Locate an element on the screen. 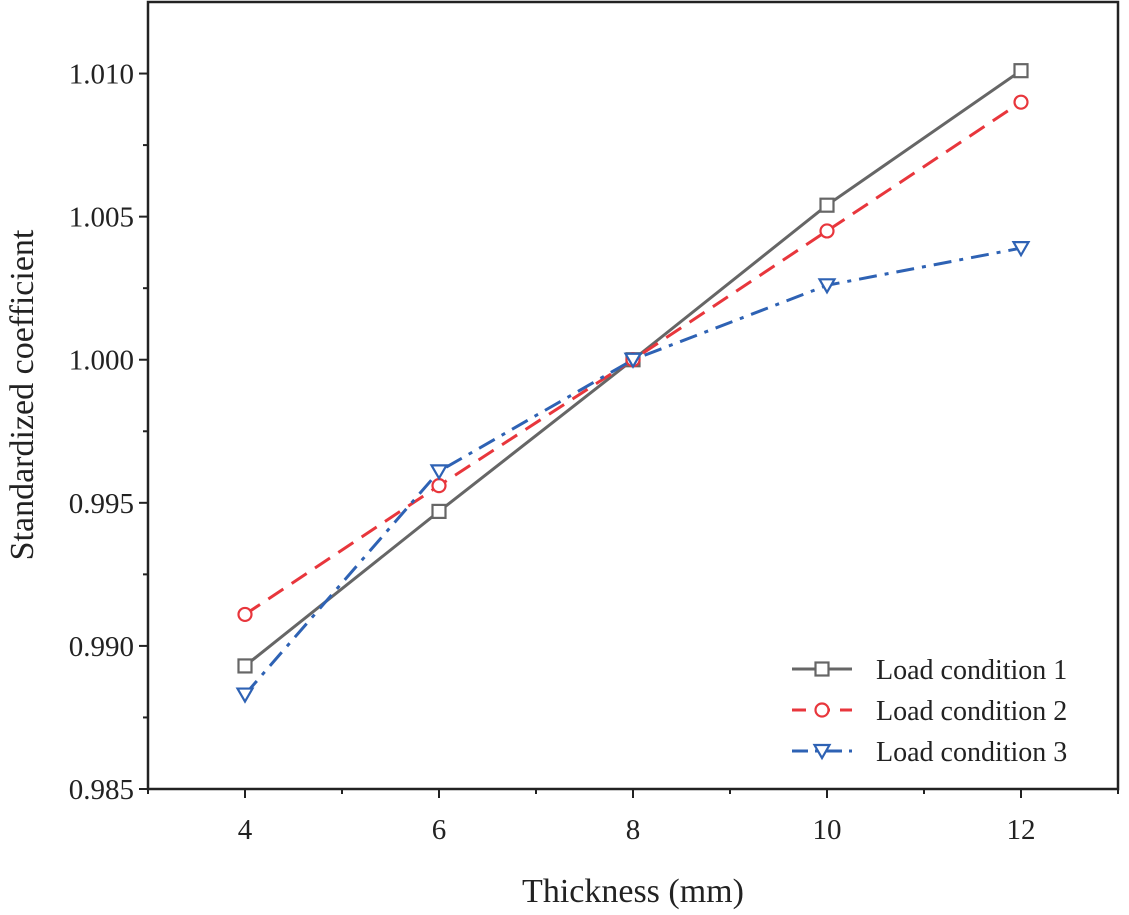 The height and width of the screenshot is (915, 1129). y-axis: 0.985 0.990 0.995 1.000 1.005 1.010 is located at coordinates (108, 432).